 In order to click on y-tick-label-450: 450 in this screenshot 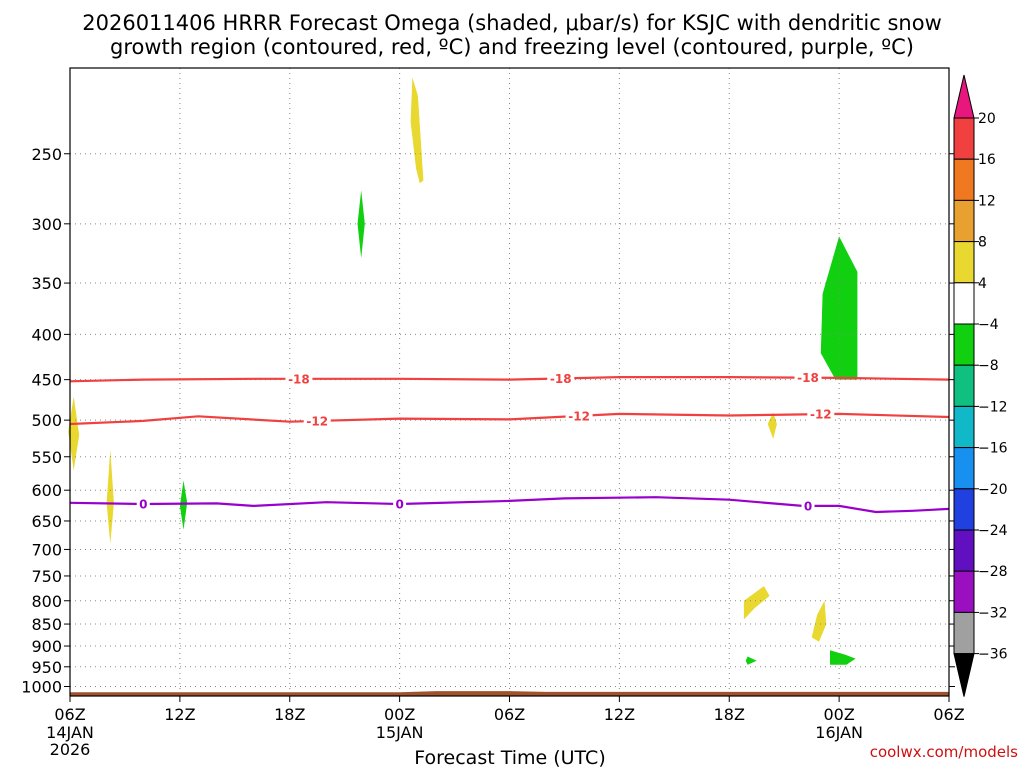, I will do `click(46, 380)`.